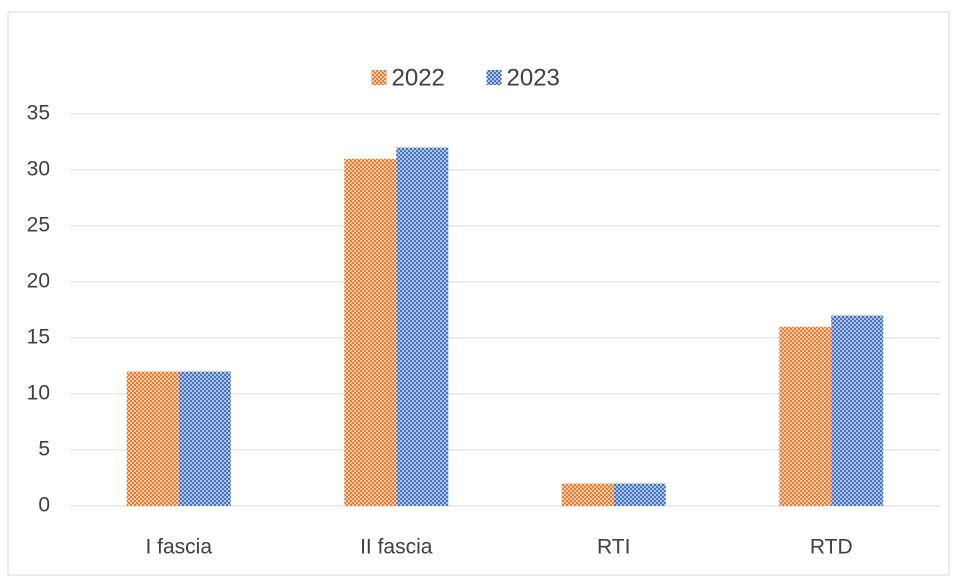  I want to click on y-tick-label: 35, so click(38, 113).